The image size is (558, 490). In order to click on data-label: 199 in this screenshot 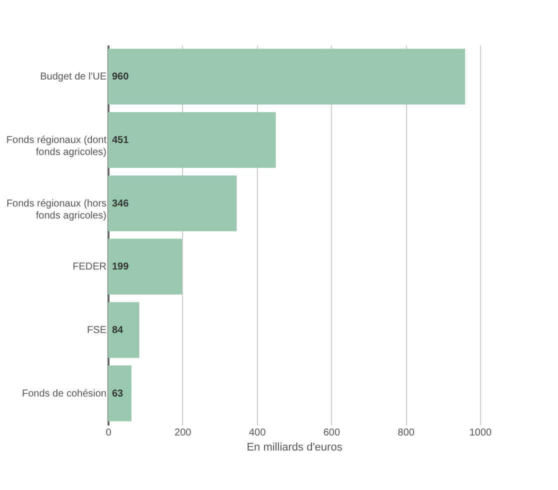, I will do `click(121, 267)`.